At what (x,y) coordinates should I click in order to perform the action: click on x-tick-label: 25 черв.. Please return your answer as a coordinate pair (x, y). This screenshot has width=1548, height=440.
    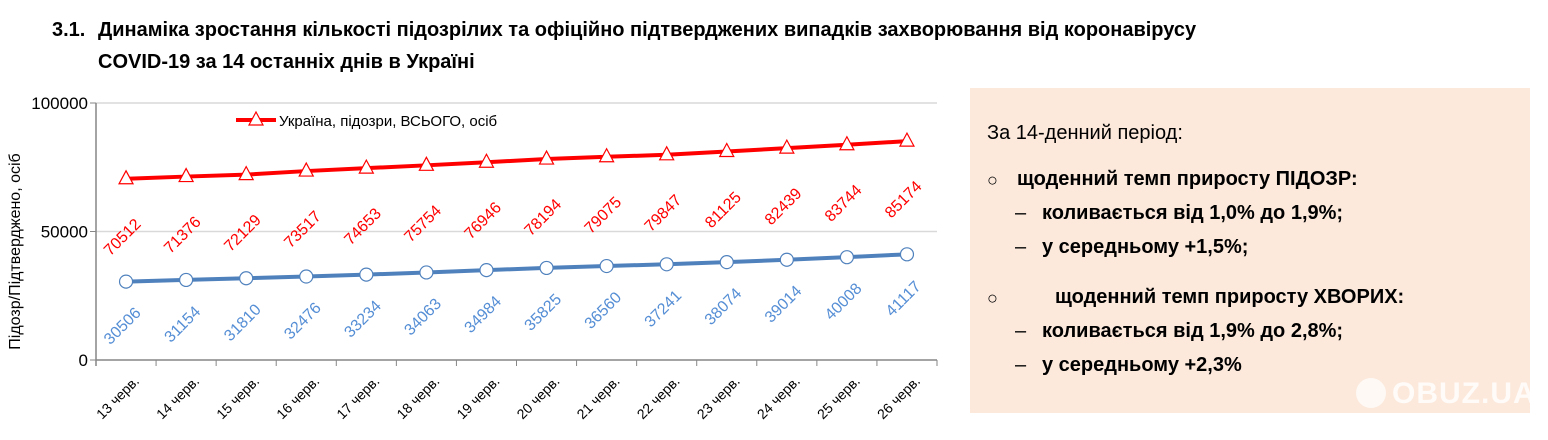
    Looking at the image, I should click on (838, 397).